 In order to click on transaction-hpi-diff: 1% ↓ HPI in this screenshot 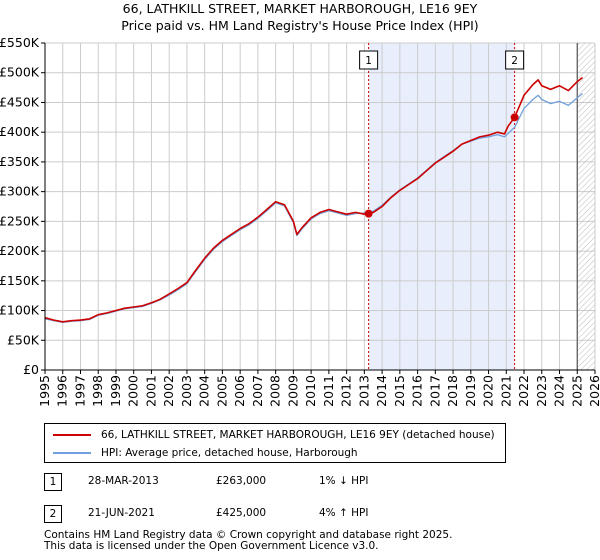, I will do `click(344, 481)`.